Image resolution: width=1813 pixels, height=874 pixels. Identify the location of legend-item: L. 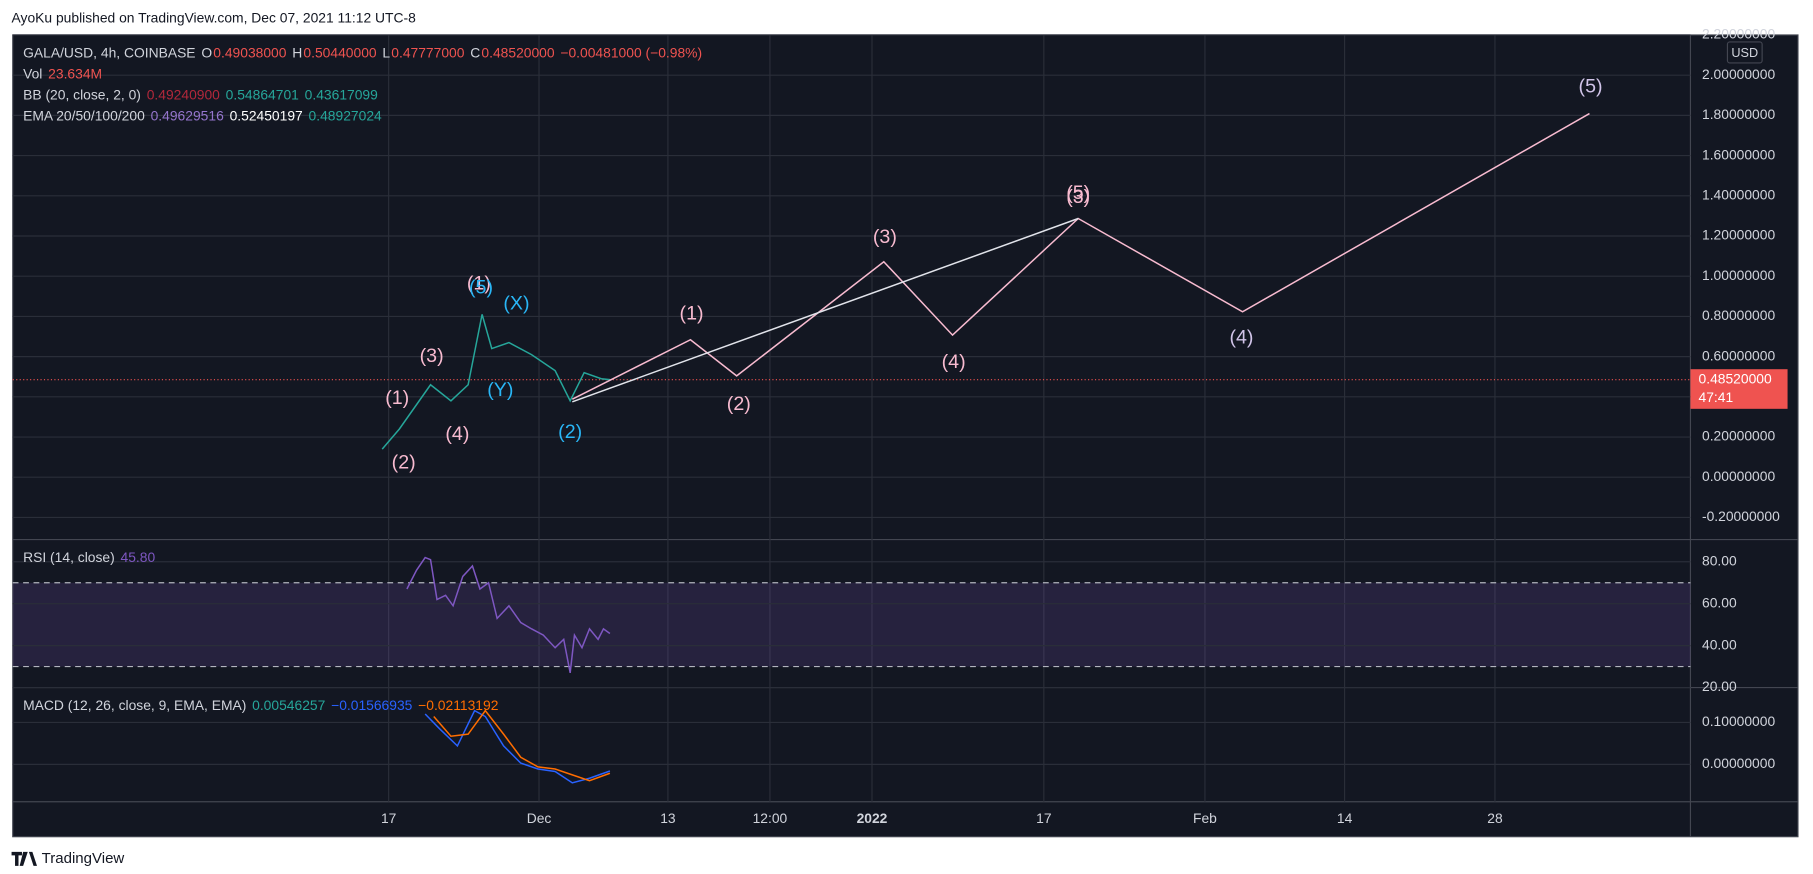
(386, 52).